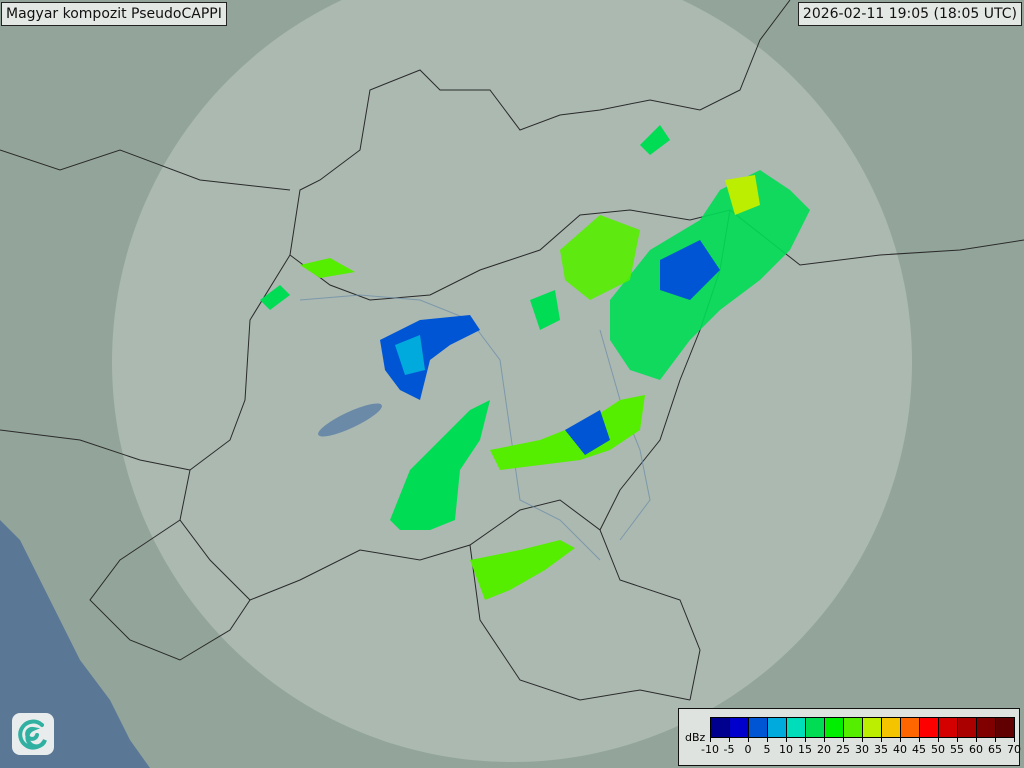  Describe the element at coordinates (957, 749) in the screenshot. I see `legend-tick-label: 55` at that location.